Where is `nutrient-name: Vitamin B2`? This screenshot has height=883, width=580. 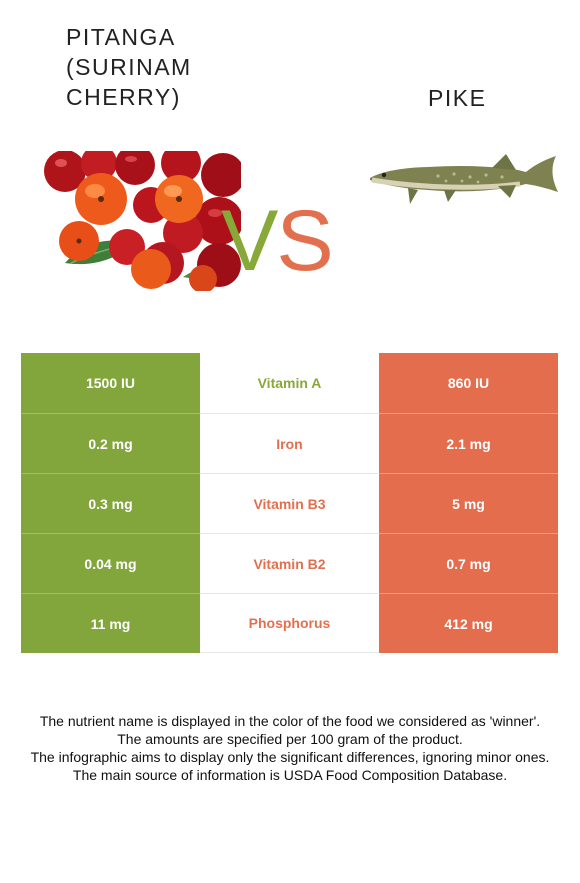
nutrient-name: Vitamin B2 is located at coordinates (289, 563).